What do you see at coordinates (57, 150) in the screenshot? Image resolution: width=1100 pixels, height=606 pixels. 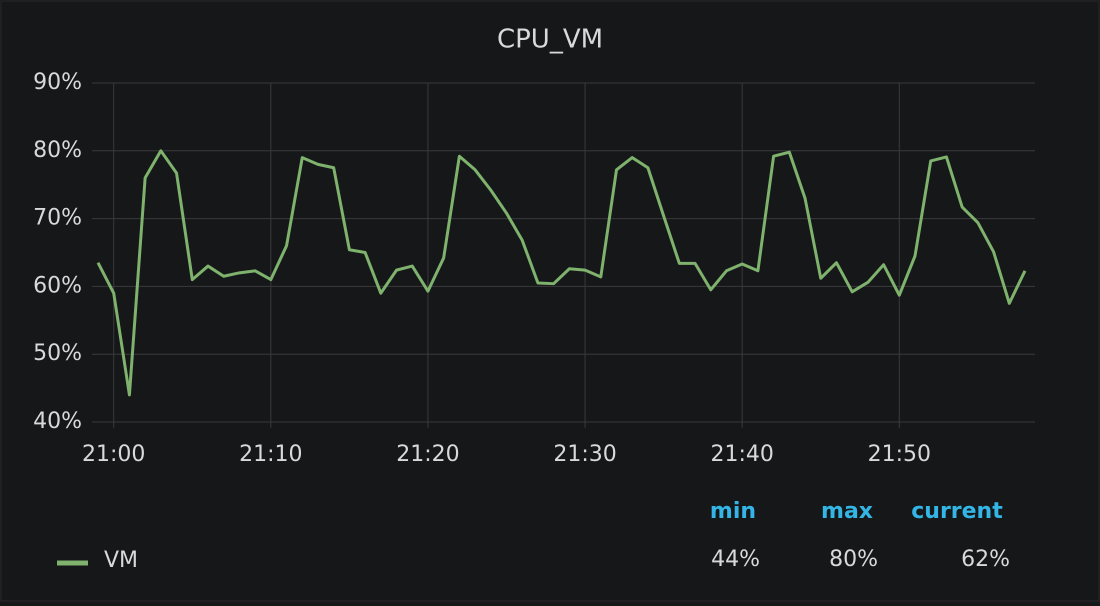 I see `y-tick-label: 80%` at bounding box center [57, 150].